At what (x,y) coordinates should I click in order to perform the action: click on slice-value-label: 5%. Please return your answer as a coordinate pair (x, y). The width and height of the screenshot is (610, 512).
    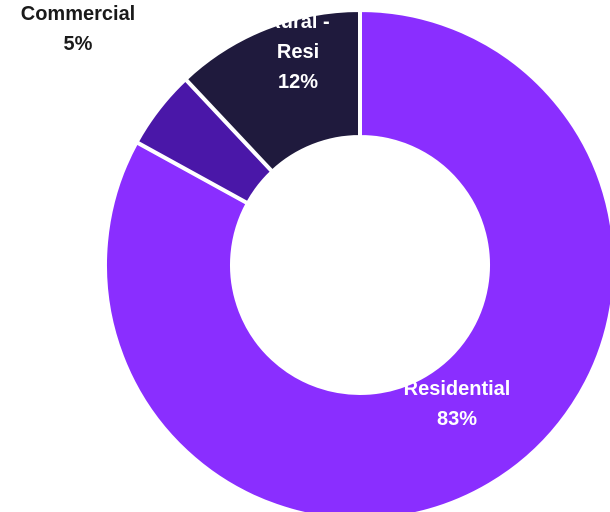
    Looking at the image, I should click on (78, 44).